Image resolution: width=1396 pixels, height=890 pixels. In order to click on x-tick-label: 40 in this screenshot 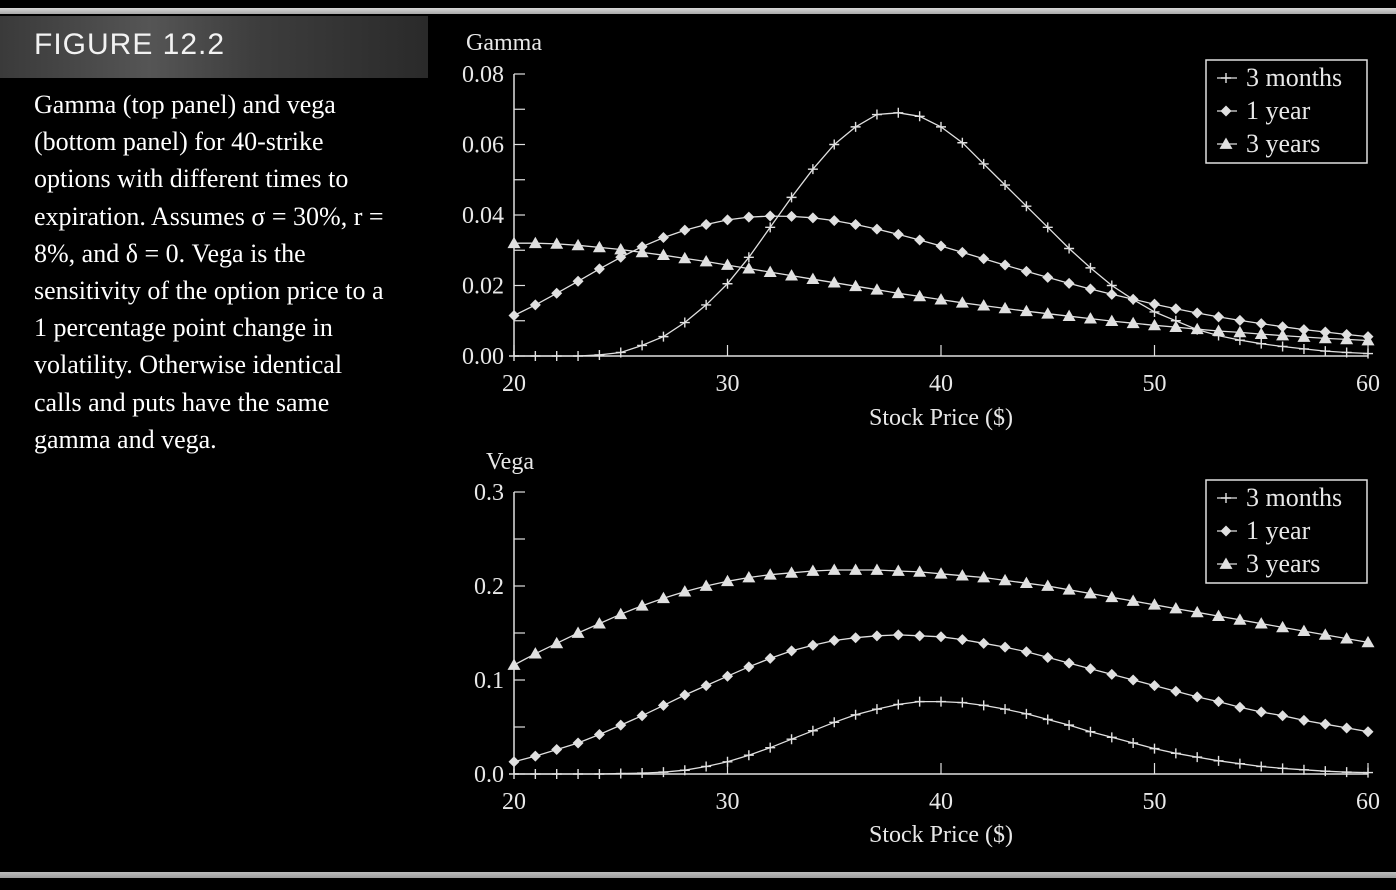, I will do `click(941, 384)`.